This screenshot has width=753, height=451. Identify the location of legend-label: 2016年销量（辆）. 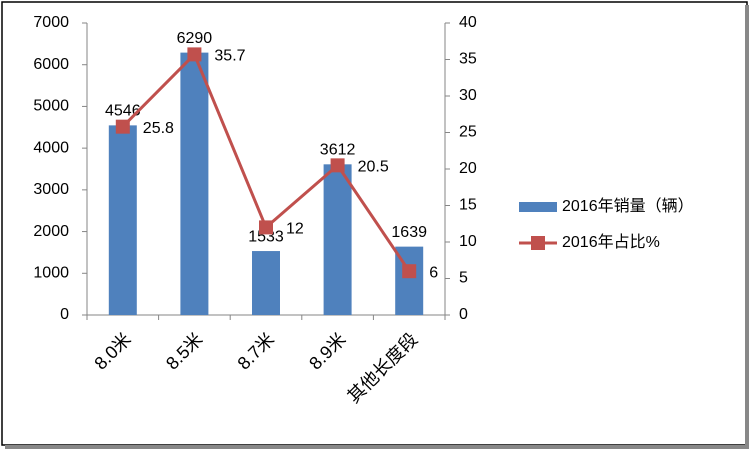
(628, 206).